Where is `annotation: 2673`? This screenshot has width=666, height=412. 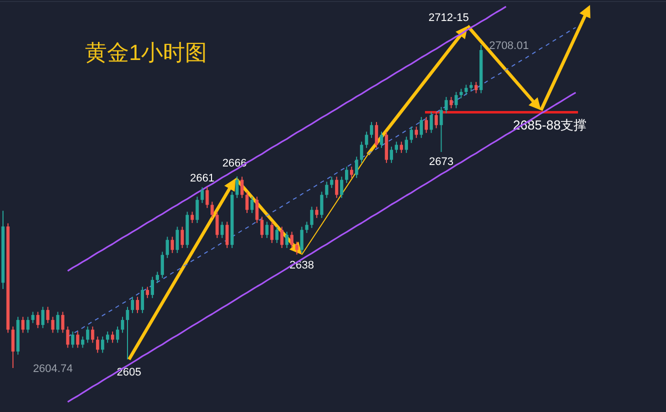 annotation: 2673 is located at coordinates (441, 162).